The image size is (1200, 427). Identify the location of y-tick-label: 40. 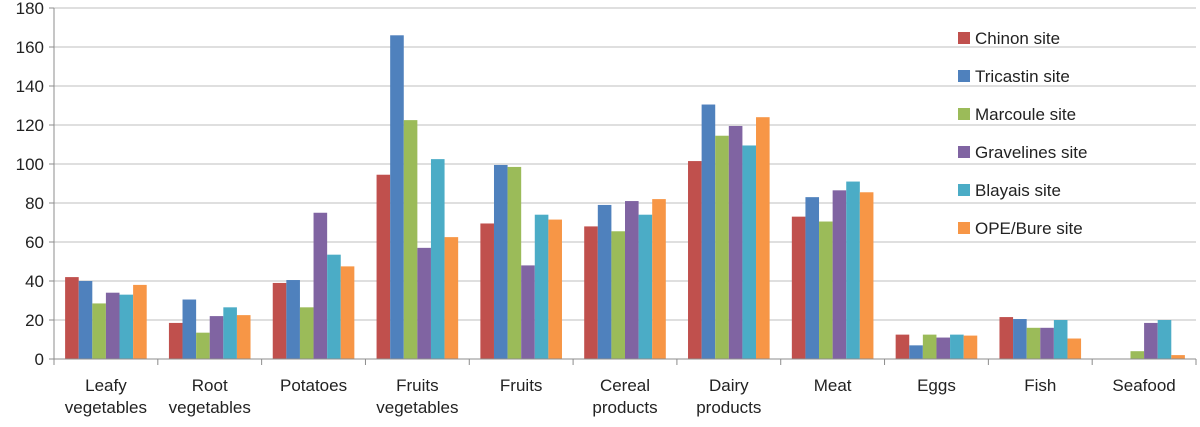
(34, 281).